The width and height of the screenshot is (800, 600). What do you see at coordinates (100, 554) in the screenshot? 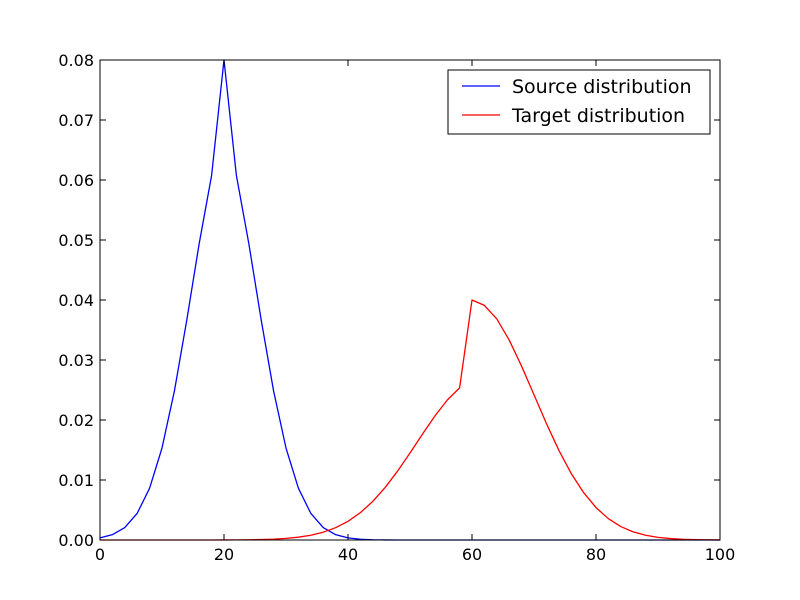
I see `x-tick-label: 0` at bounding box center [100, 554].